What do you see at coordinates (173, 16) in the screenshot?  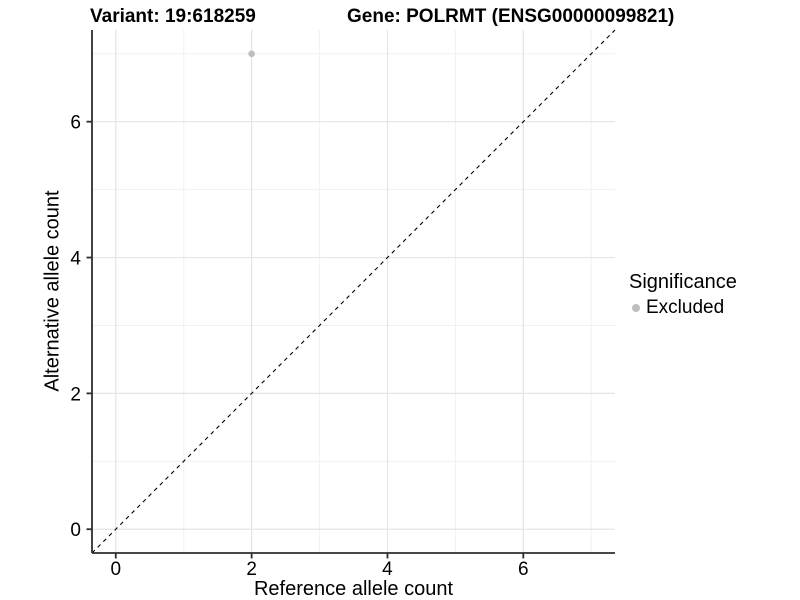 I see `plot-title-variant: Variant: 19:618259` at bounding box center [173, 16].